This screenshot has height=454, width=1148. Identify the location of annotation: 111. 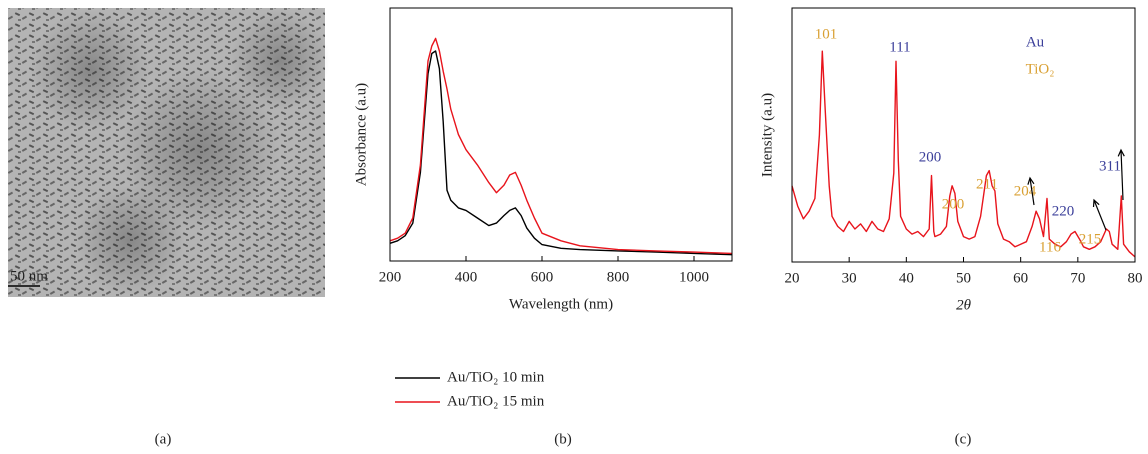
(899, 47).